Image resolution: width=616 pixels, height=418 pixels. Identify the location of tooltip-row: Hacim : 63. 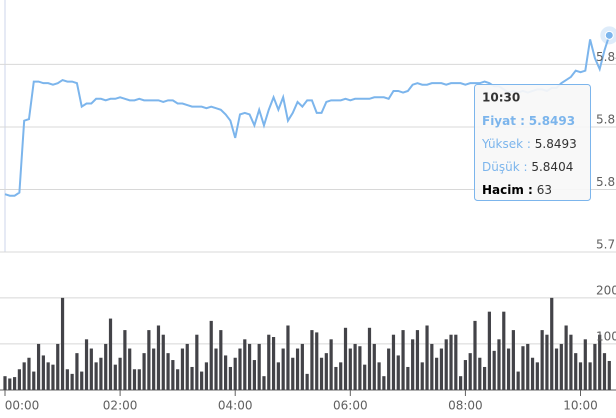
(517, 190).